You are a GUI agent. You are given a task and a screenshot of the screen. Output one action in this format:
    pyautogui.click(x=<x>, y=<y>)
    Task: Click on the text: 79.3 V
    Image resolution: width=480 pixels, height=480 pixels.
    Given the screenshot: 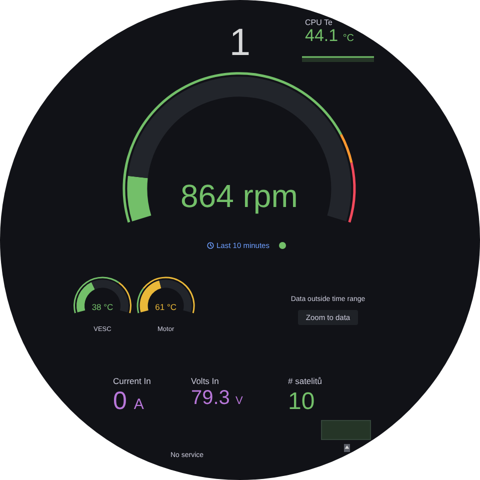 What is the action you would take?
    pyautogui.click(x=217, y=398)
    